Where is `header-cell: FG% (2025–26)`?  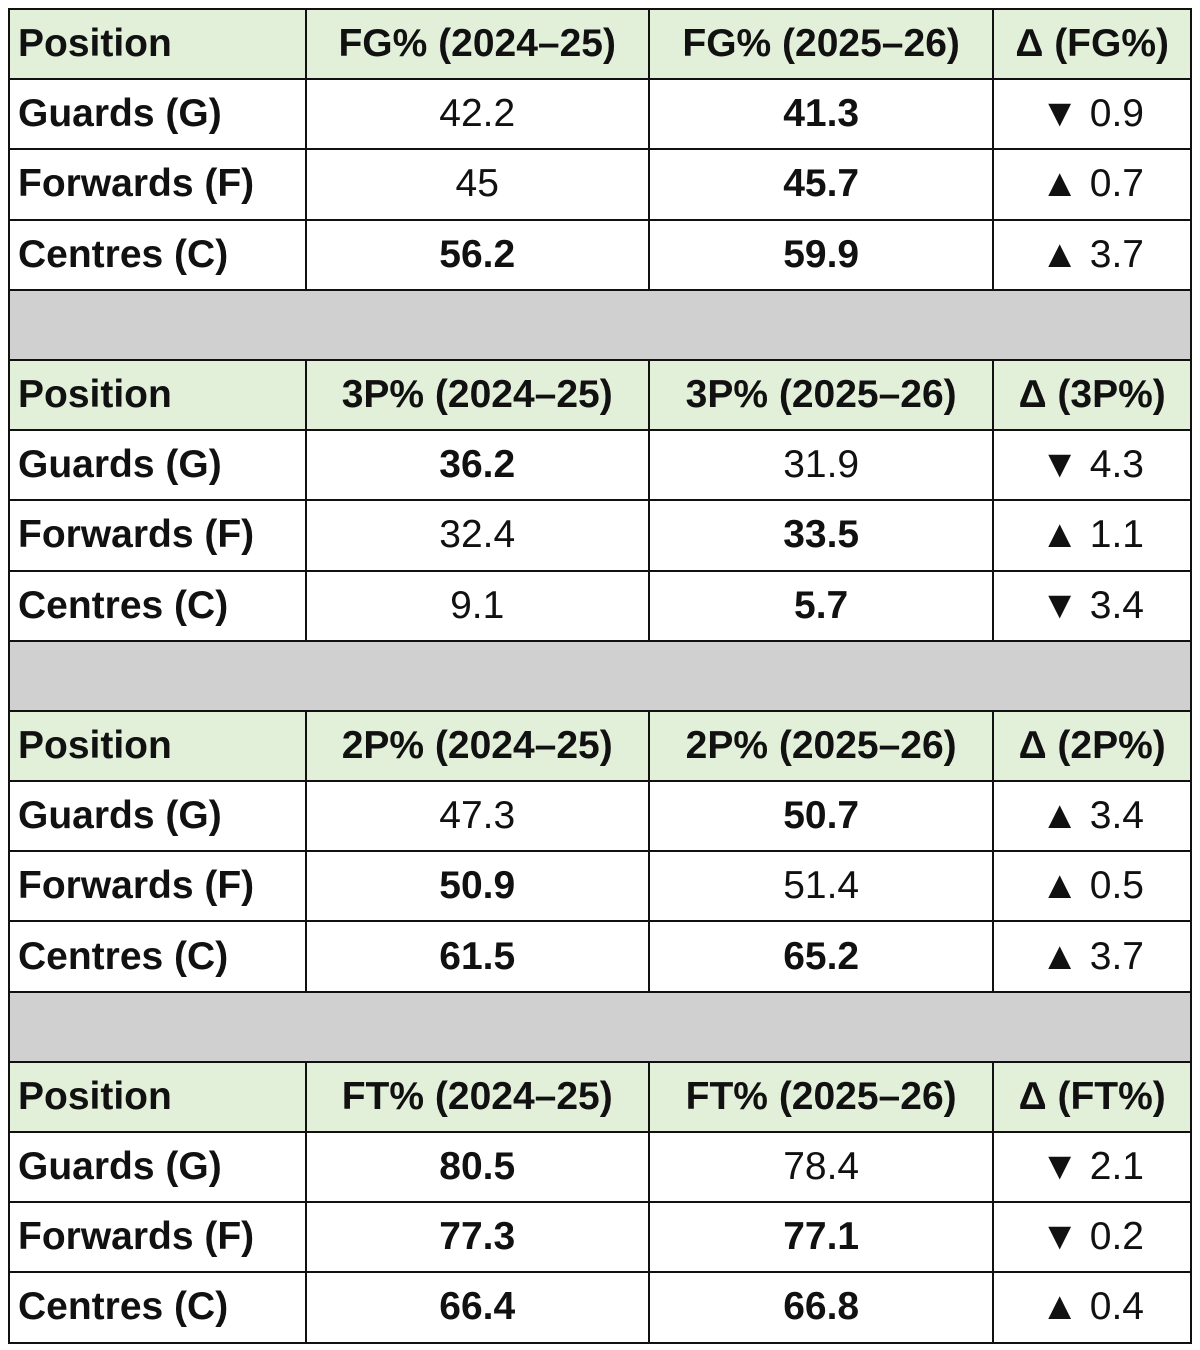
header-cell: FG% (2025–26) is located at coordinates (822, 45).